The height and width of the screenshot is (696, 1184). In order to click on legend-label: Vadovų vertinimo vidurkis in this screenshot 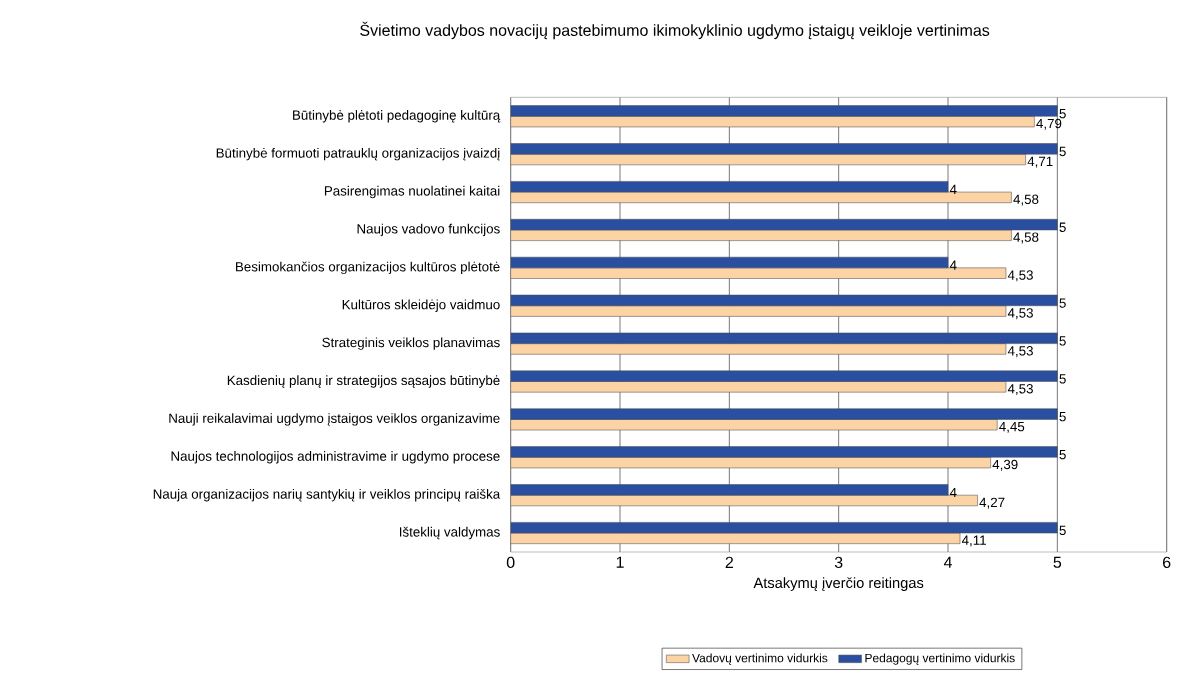, I will do `click(760, 659)`.